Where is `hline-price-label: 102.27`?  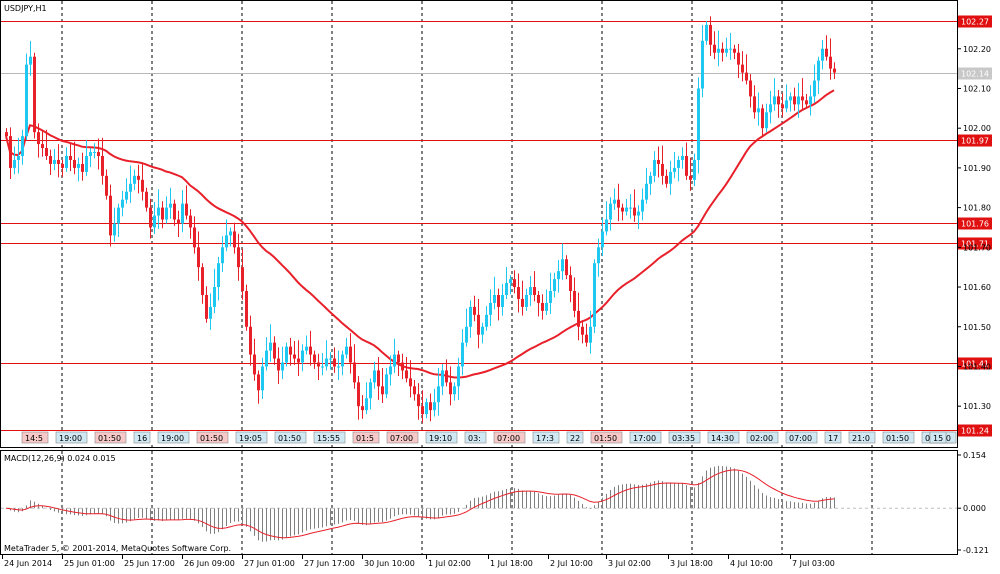
hline-price-label: 102.27 is located at coordinates (975, 22).